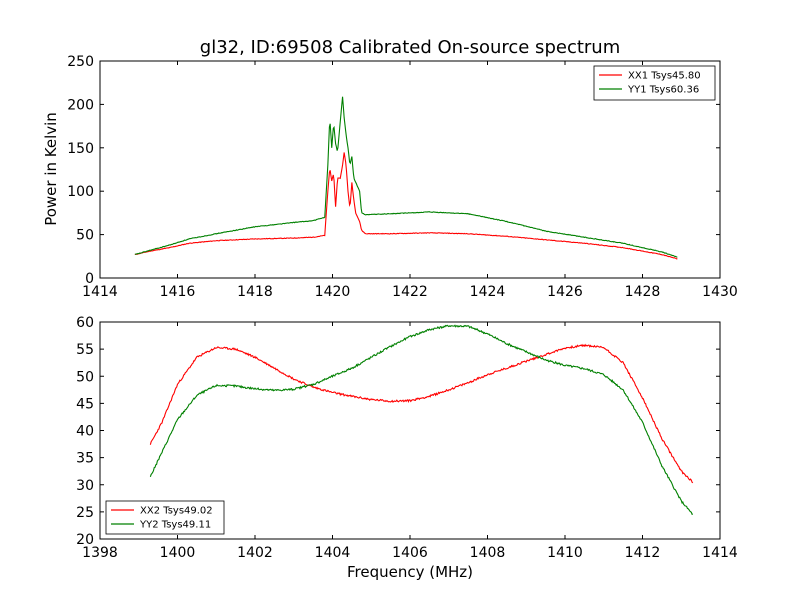 The width and height of the screenshot is (800, 600). I want to click on y-tick-label: 30, so click(85, 486).